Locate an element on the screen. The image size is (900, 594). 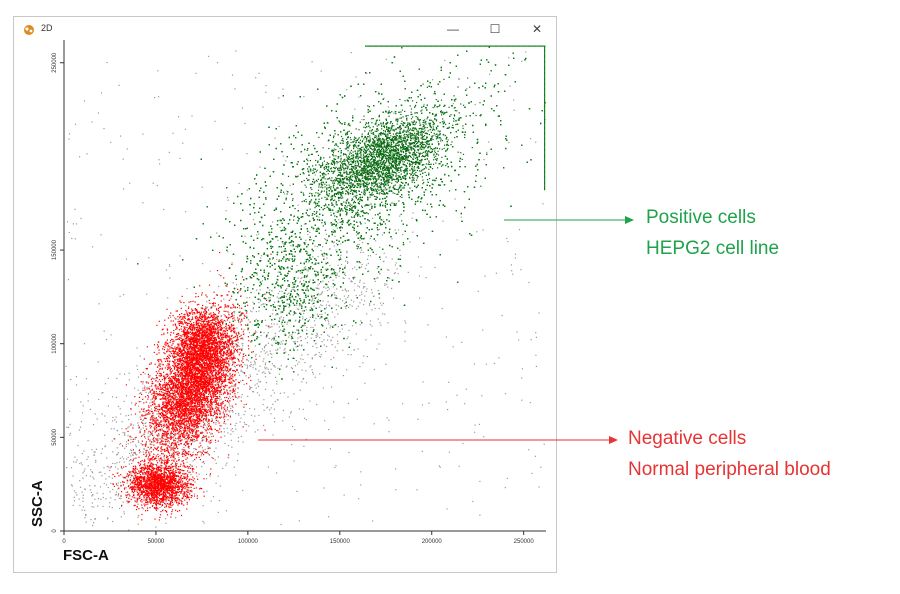
minimize-icon: — is located at coordinates (453, 29).